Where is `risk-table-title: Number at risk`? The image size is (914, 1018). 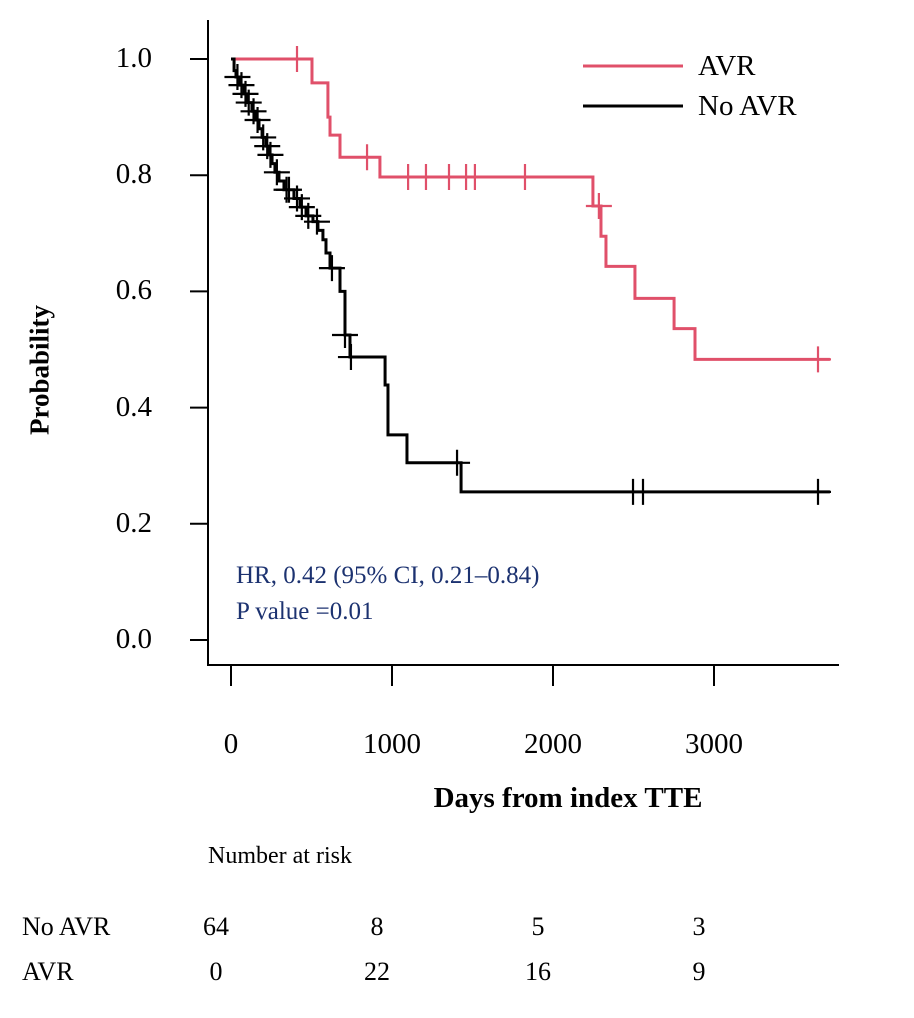 risk-table-title: Number at risk is located at coordinates (280, 856).